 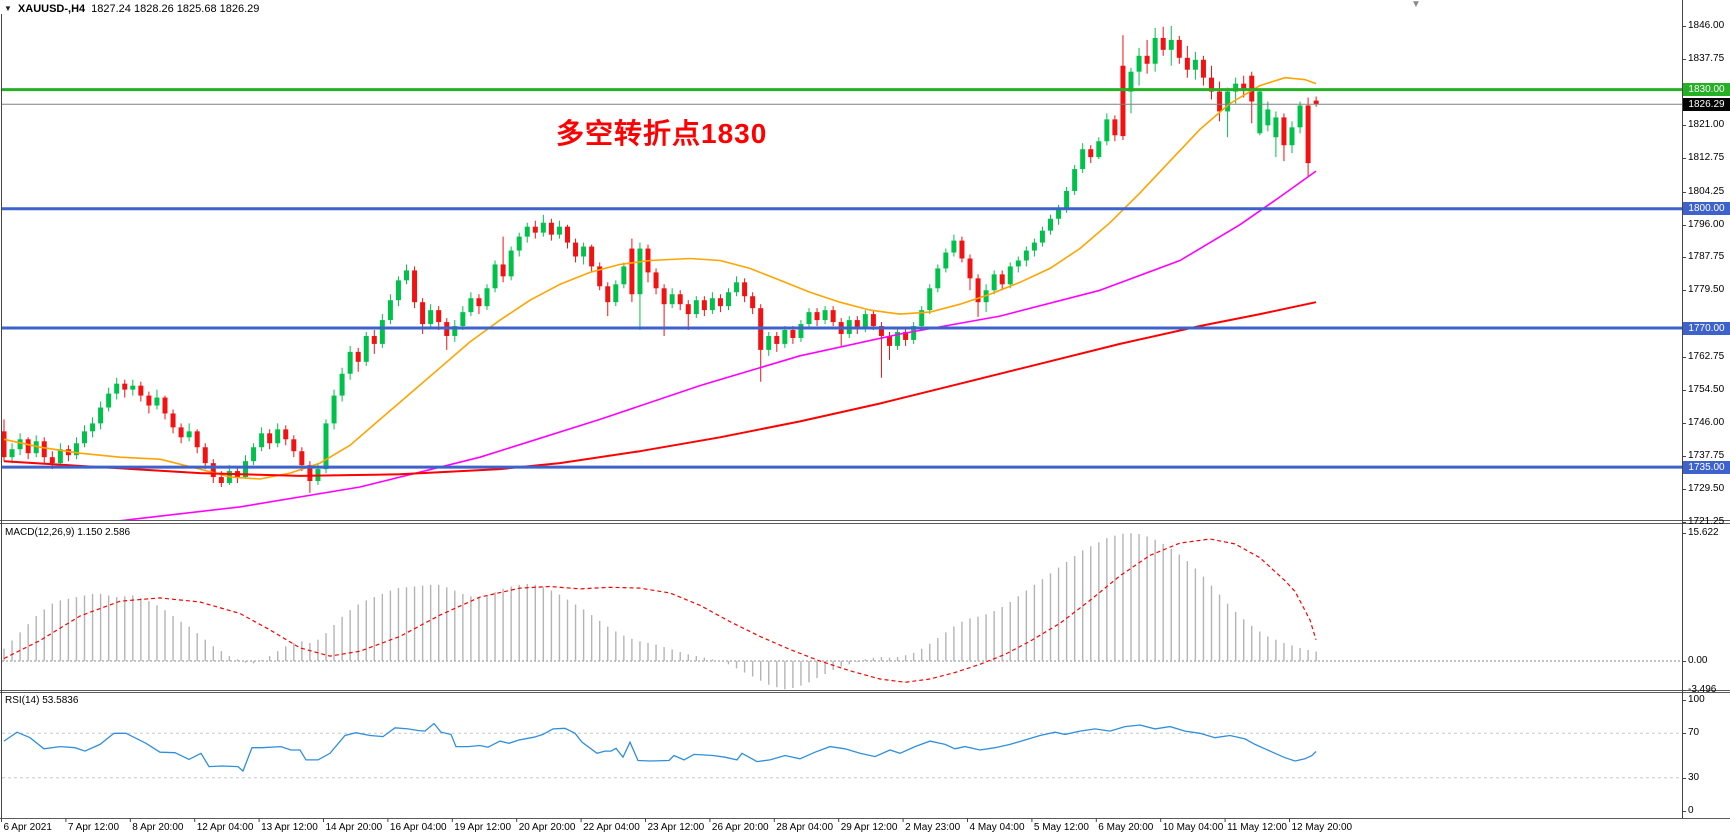 What do you see at coordinates (660, 747) in the screenshot?
I see `rsi-line` at bounding box center [660, 747].